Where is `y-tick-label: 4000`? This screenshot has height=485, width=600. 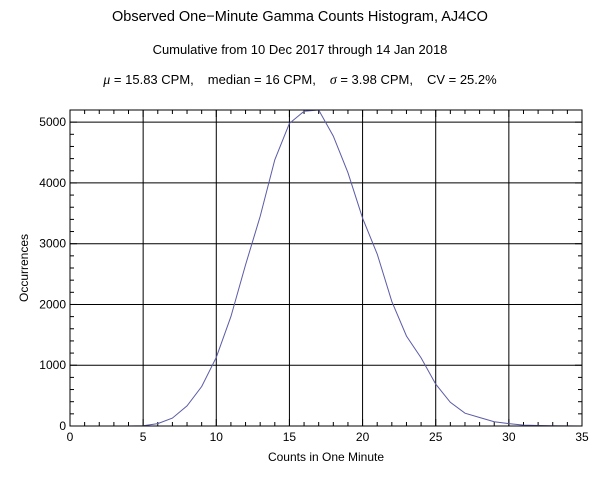
y-tick-label: 4000 is located at coordinates (52, 183).